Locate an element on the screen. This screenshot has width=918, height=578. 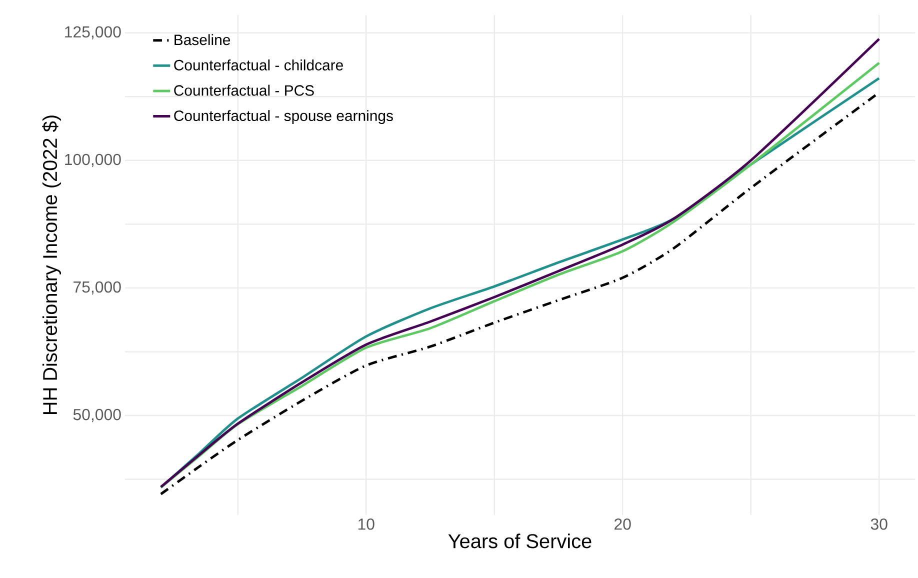
legend-label: Counterfactual - childcare is located at coordinates (258, 64).